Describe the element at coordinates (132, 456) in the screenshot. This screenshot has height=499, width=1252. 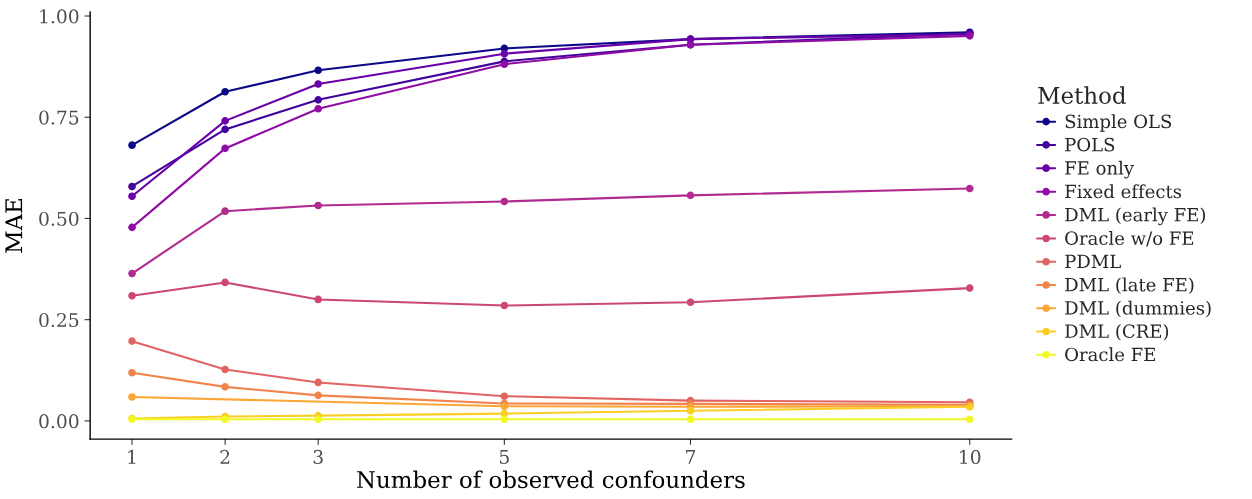
I see `x-tick-label: 1` at that location.